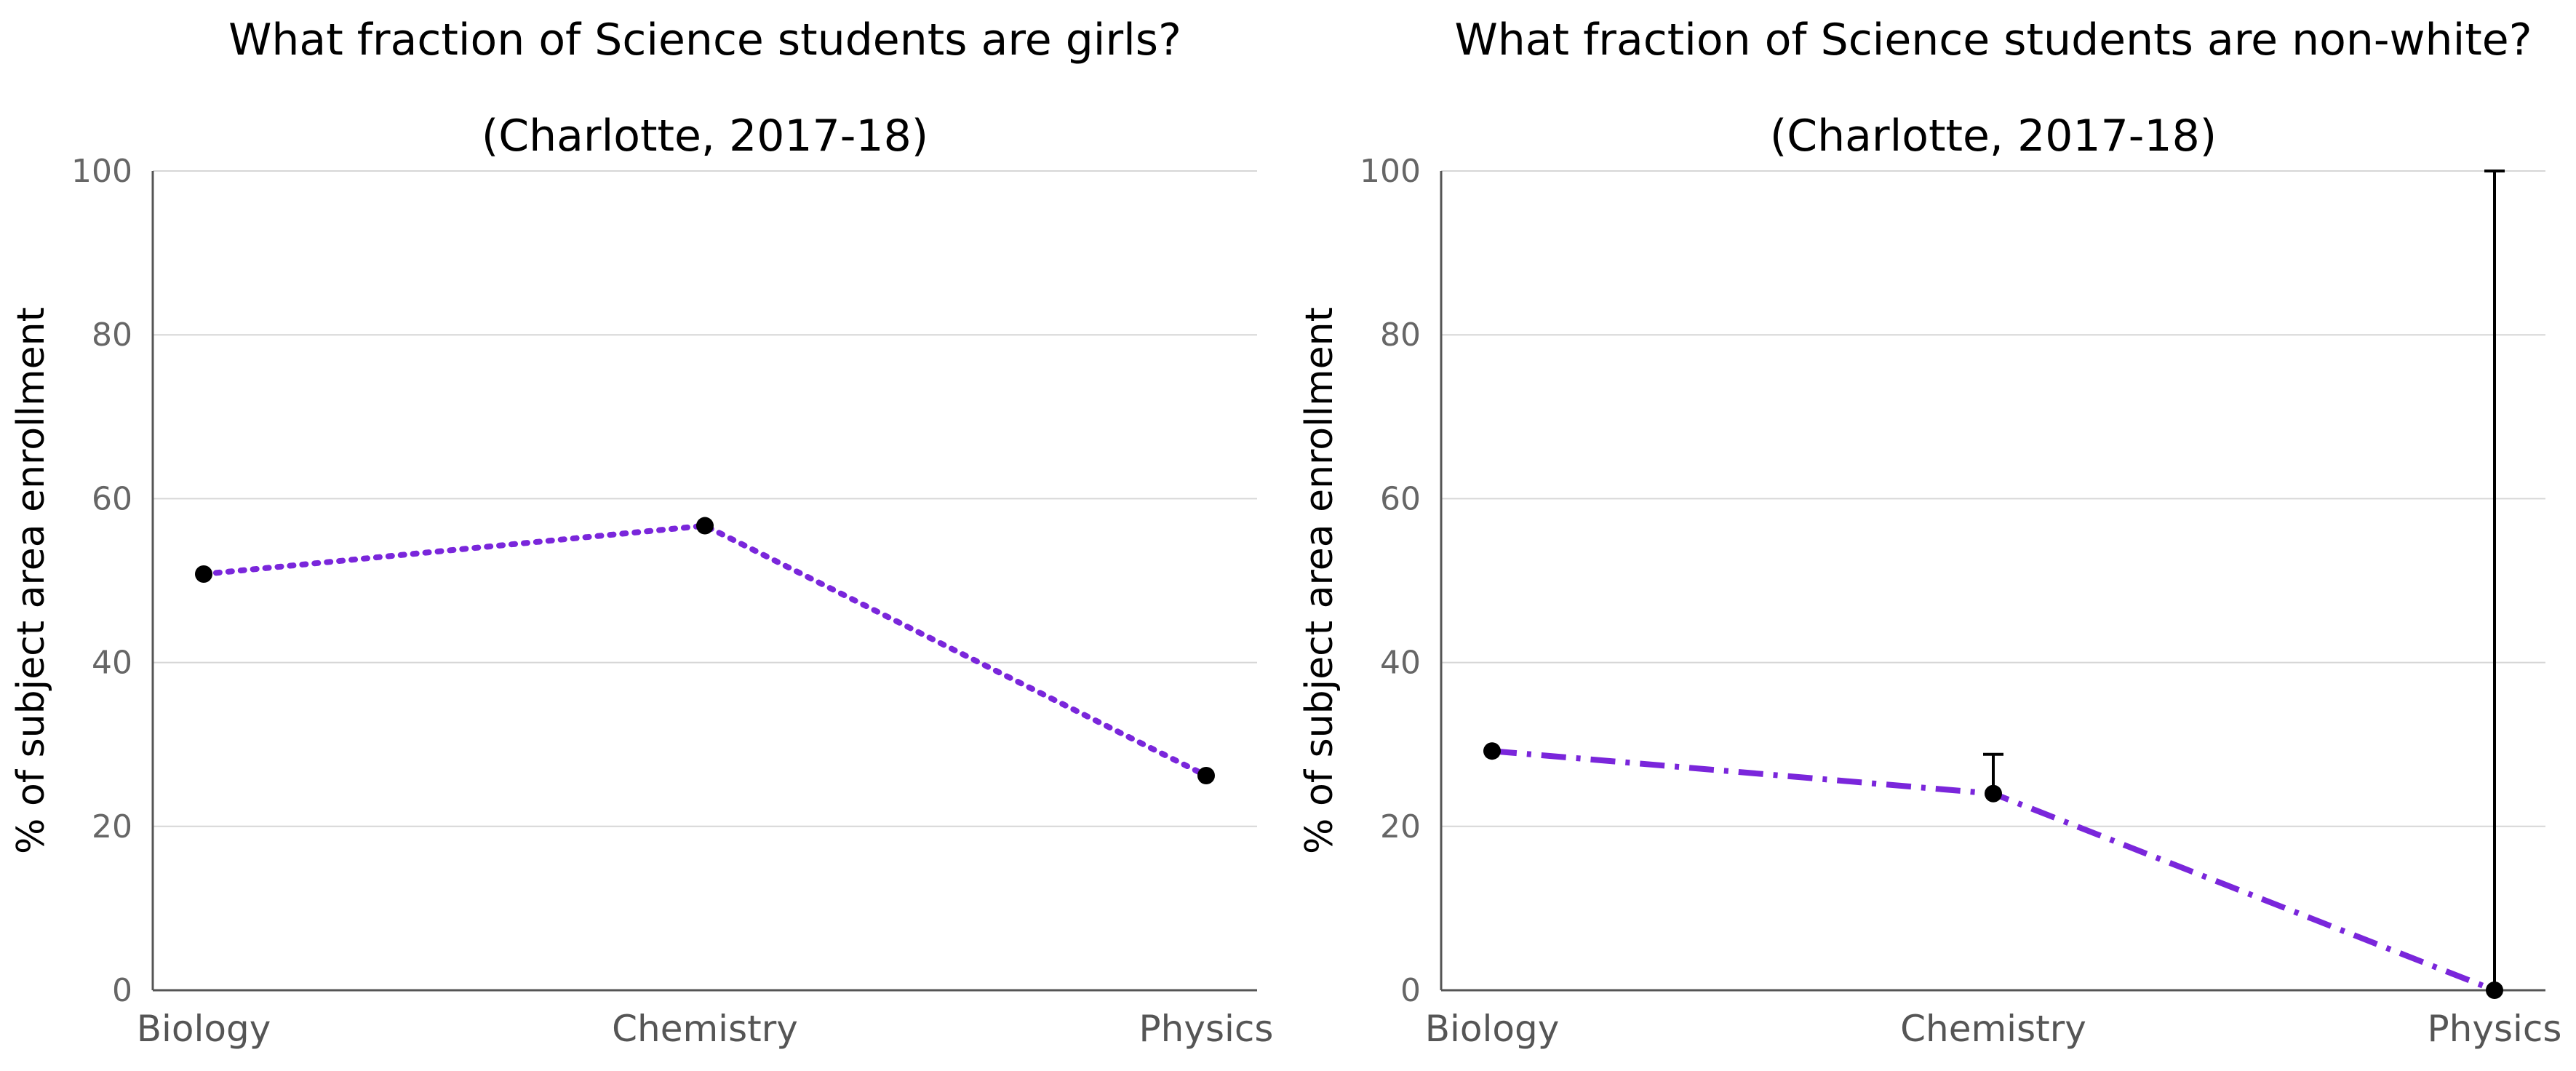 The height and width of the screenshot is (1071, 2576). What do you see at coordinates (1400, 826) in the screenshot?
I see `chart-2-y-tick-label: 20` at bounding box center [1400, 826].